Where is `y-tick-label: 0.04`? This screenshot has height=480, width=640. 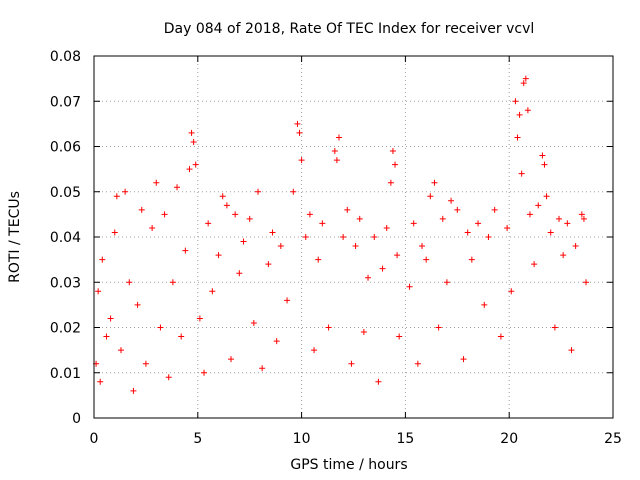 y-tick-label: 0.04 is located at coordinates (65, 238).